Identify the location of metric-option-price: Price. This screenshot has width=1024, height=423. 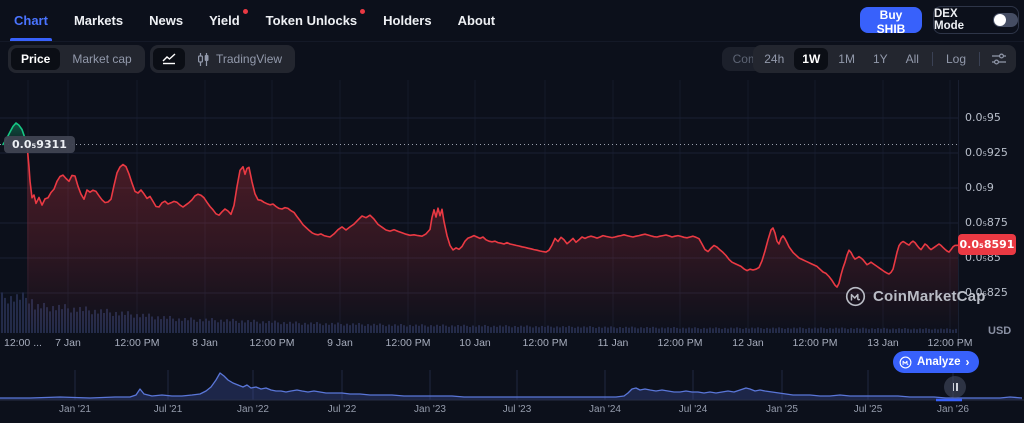
(36, 59).